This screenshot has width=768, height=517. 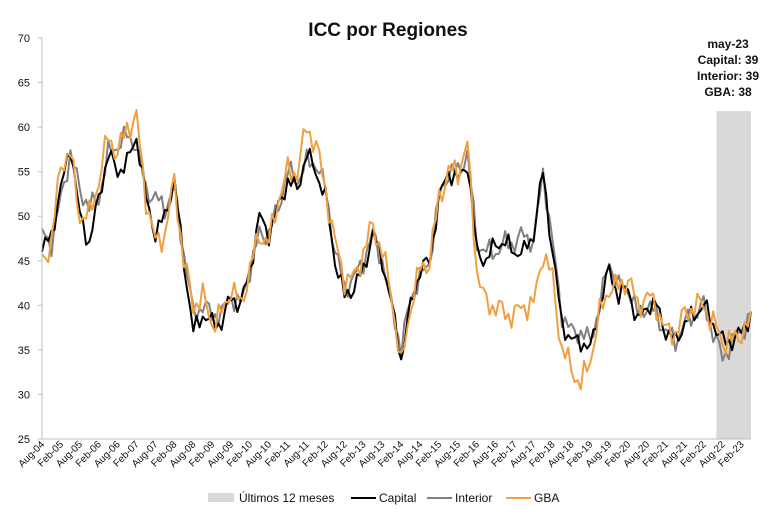 What do you see at coordinates (24, 39) in the screenshot?
I see `y-tick-label: 70` at bounding box center [24, 39].